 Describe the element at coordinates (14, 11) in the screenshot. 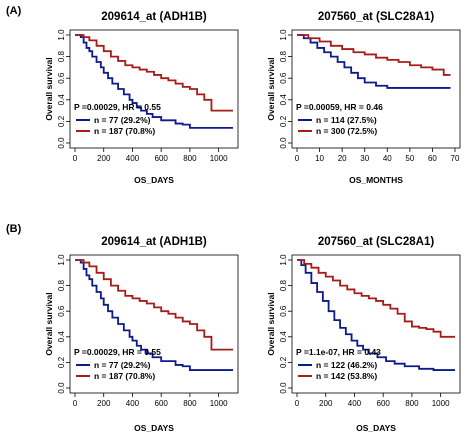

I see `panel-label-a: (A)` at that location.